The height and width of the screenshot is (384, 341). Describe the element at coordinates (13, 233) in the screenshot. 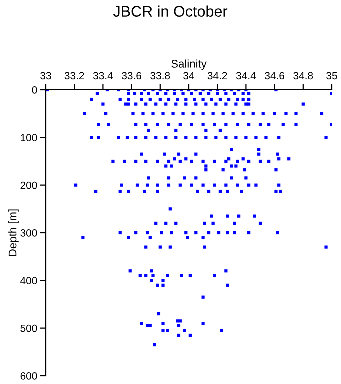

I see `y-axis-title: Depth [m]` at that location.